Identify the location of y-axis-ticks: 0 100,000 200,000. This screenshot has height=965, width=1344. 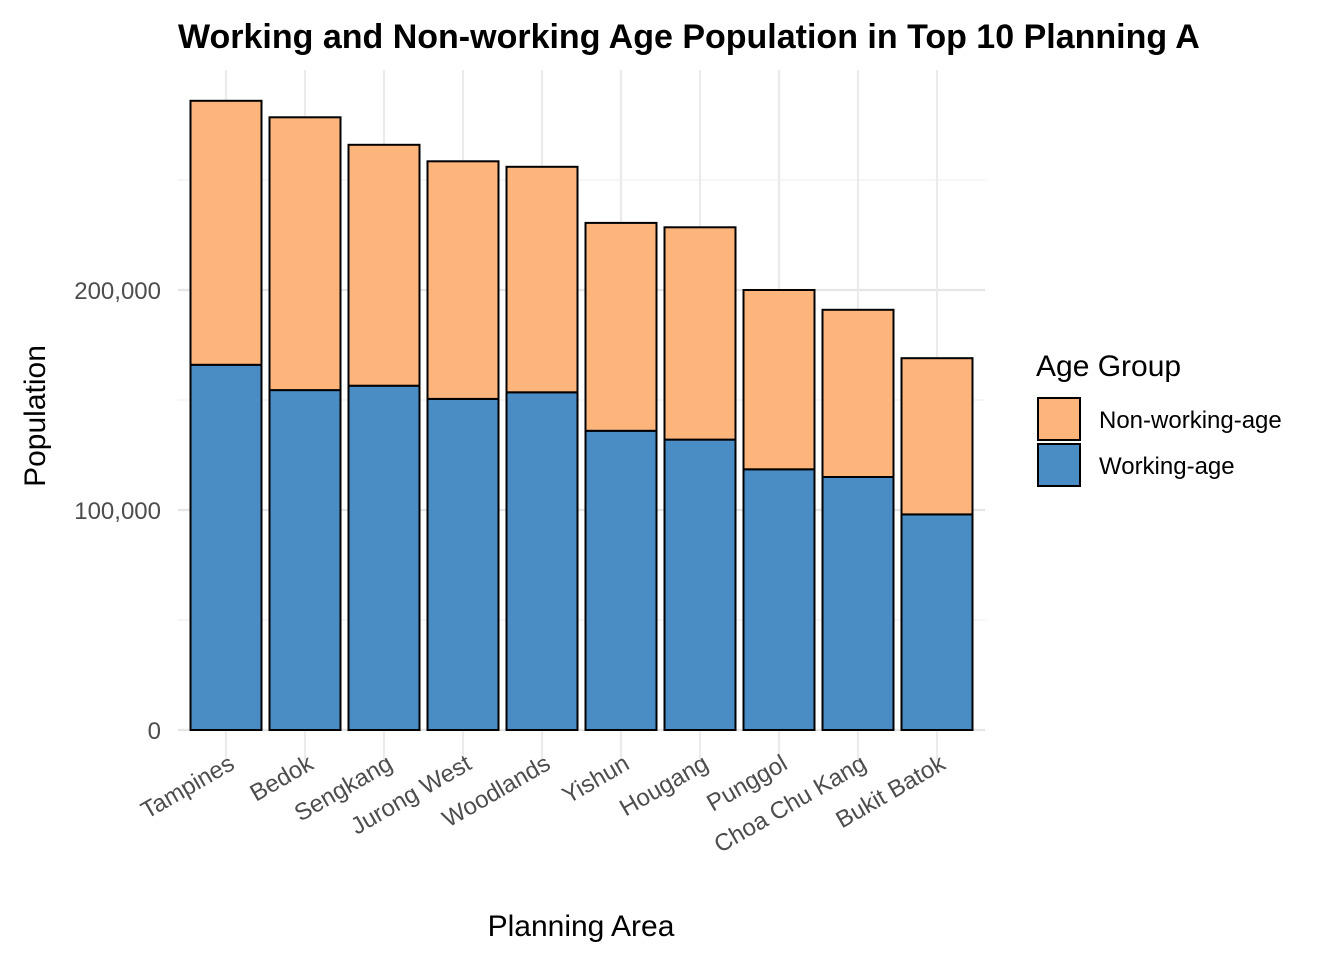
(117, 511).